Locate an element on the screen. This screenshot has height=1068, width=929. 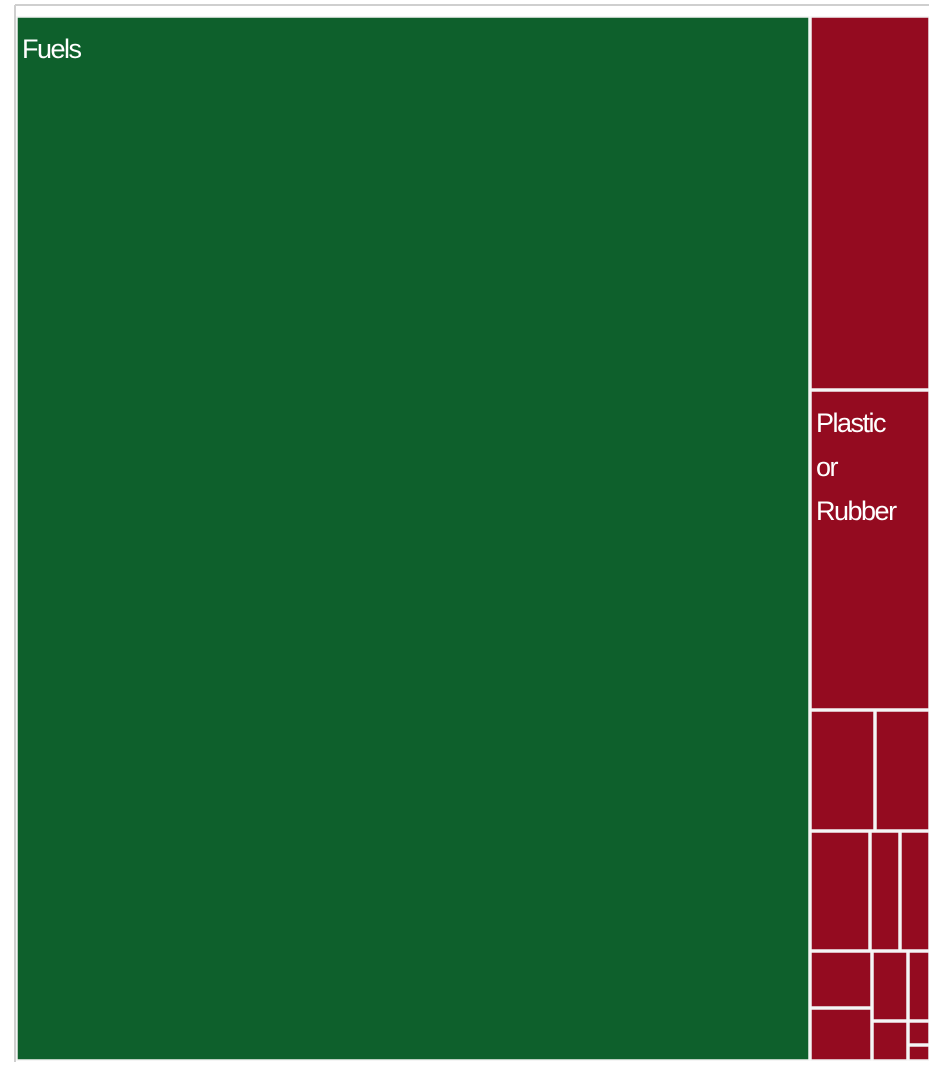
treemap-cell-label-line: Fuels is located at coordinates (52, 49).